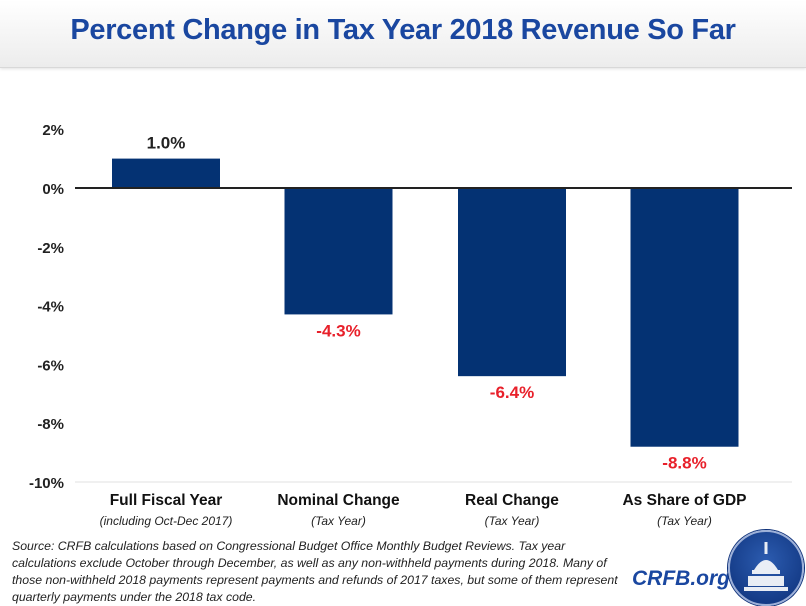 The height and width of the screenshot is (606, 806). What do you see at coordinates (681, 578) in the screenshot?
I see `crfb-logo-text: CRFB.org` at bounding box center [681, 578].